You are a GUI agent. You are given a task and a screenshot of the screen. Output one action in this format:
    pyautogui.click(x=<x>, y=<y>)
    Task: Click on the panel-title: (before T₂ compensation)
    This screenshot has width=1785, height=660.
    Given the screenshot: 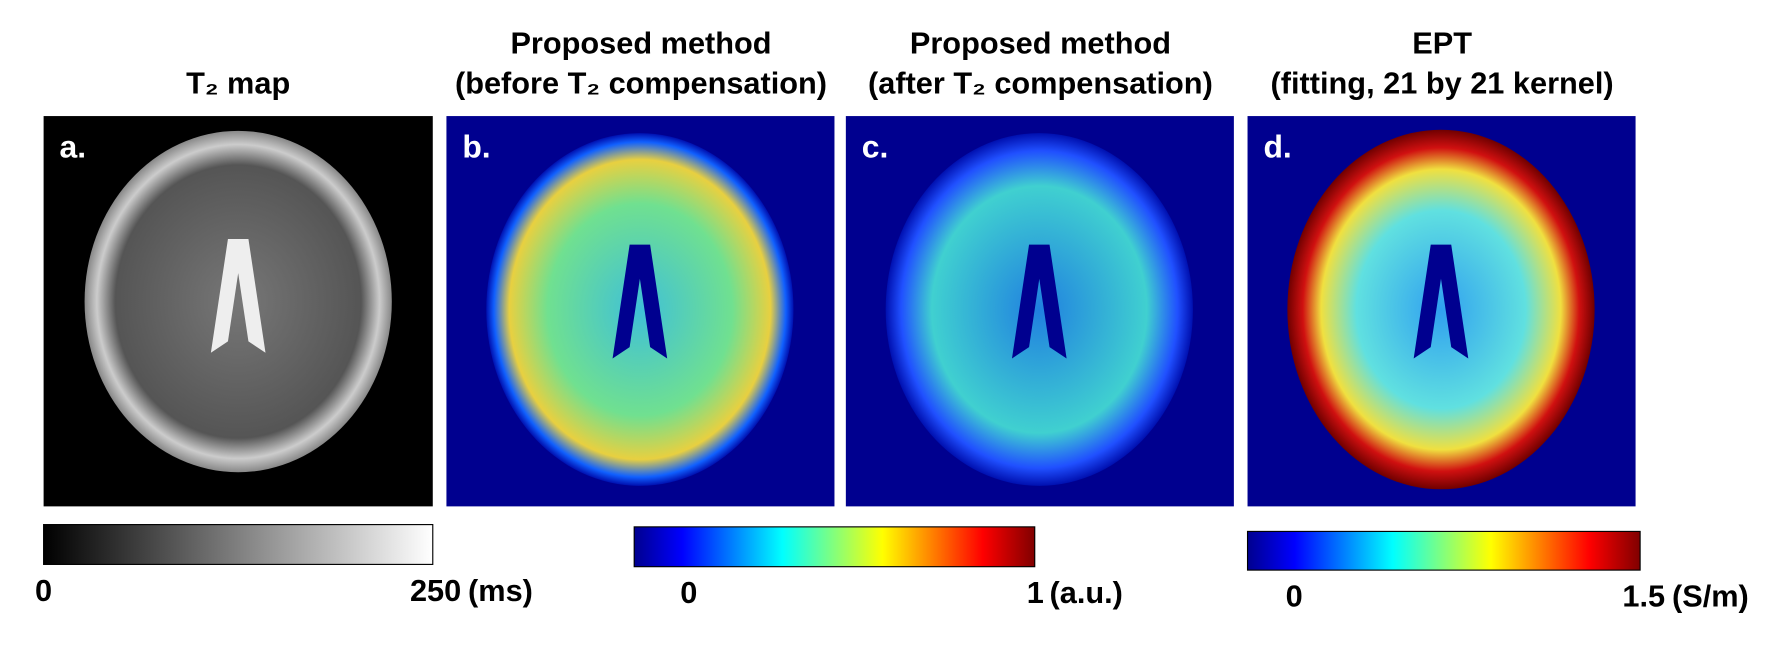 What is the action you would take?
    pyautogui.click(x=641, y=82)
    